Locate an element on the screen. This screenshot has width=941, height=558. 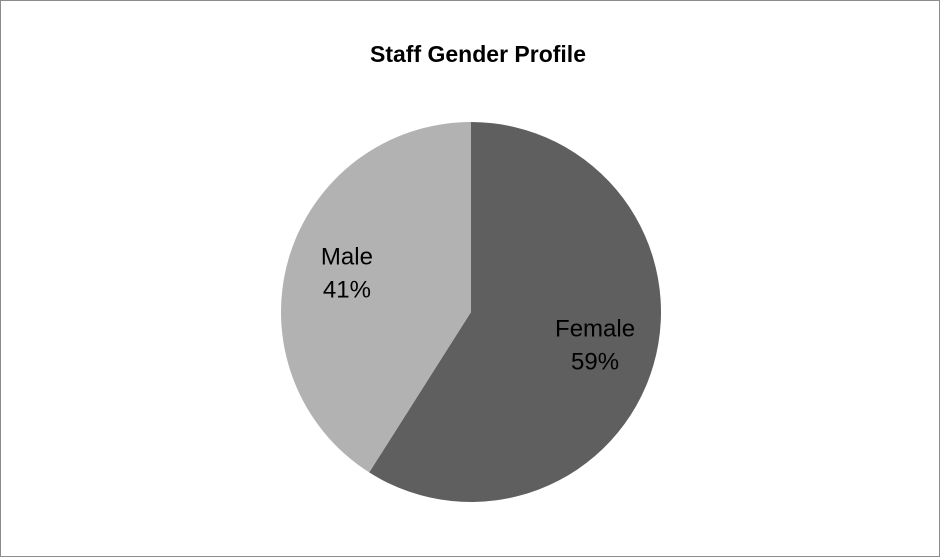
slice-value-label: 41% is located at coordinates (347, 289).